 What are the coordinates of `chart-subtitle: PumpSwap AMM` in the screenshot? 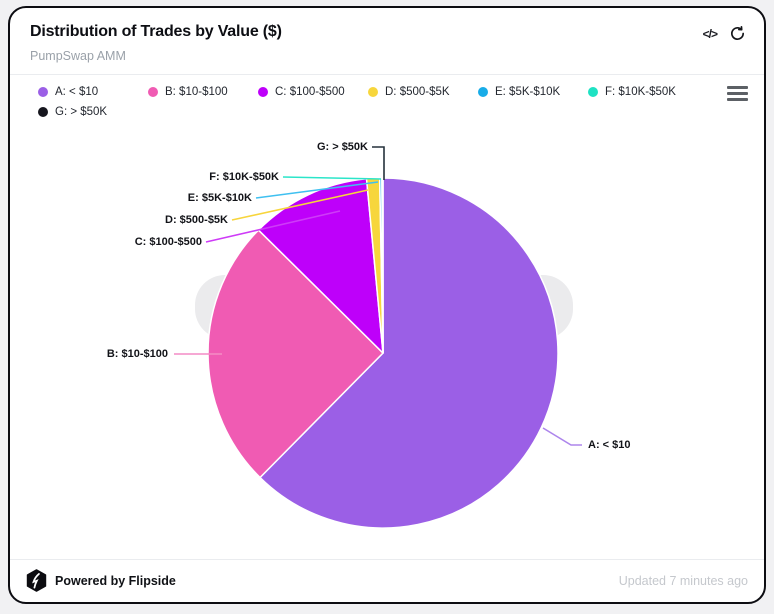 It's located at (78, 56).